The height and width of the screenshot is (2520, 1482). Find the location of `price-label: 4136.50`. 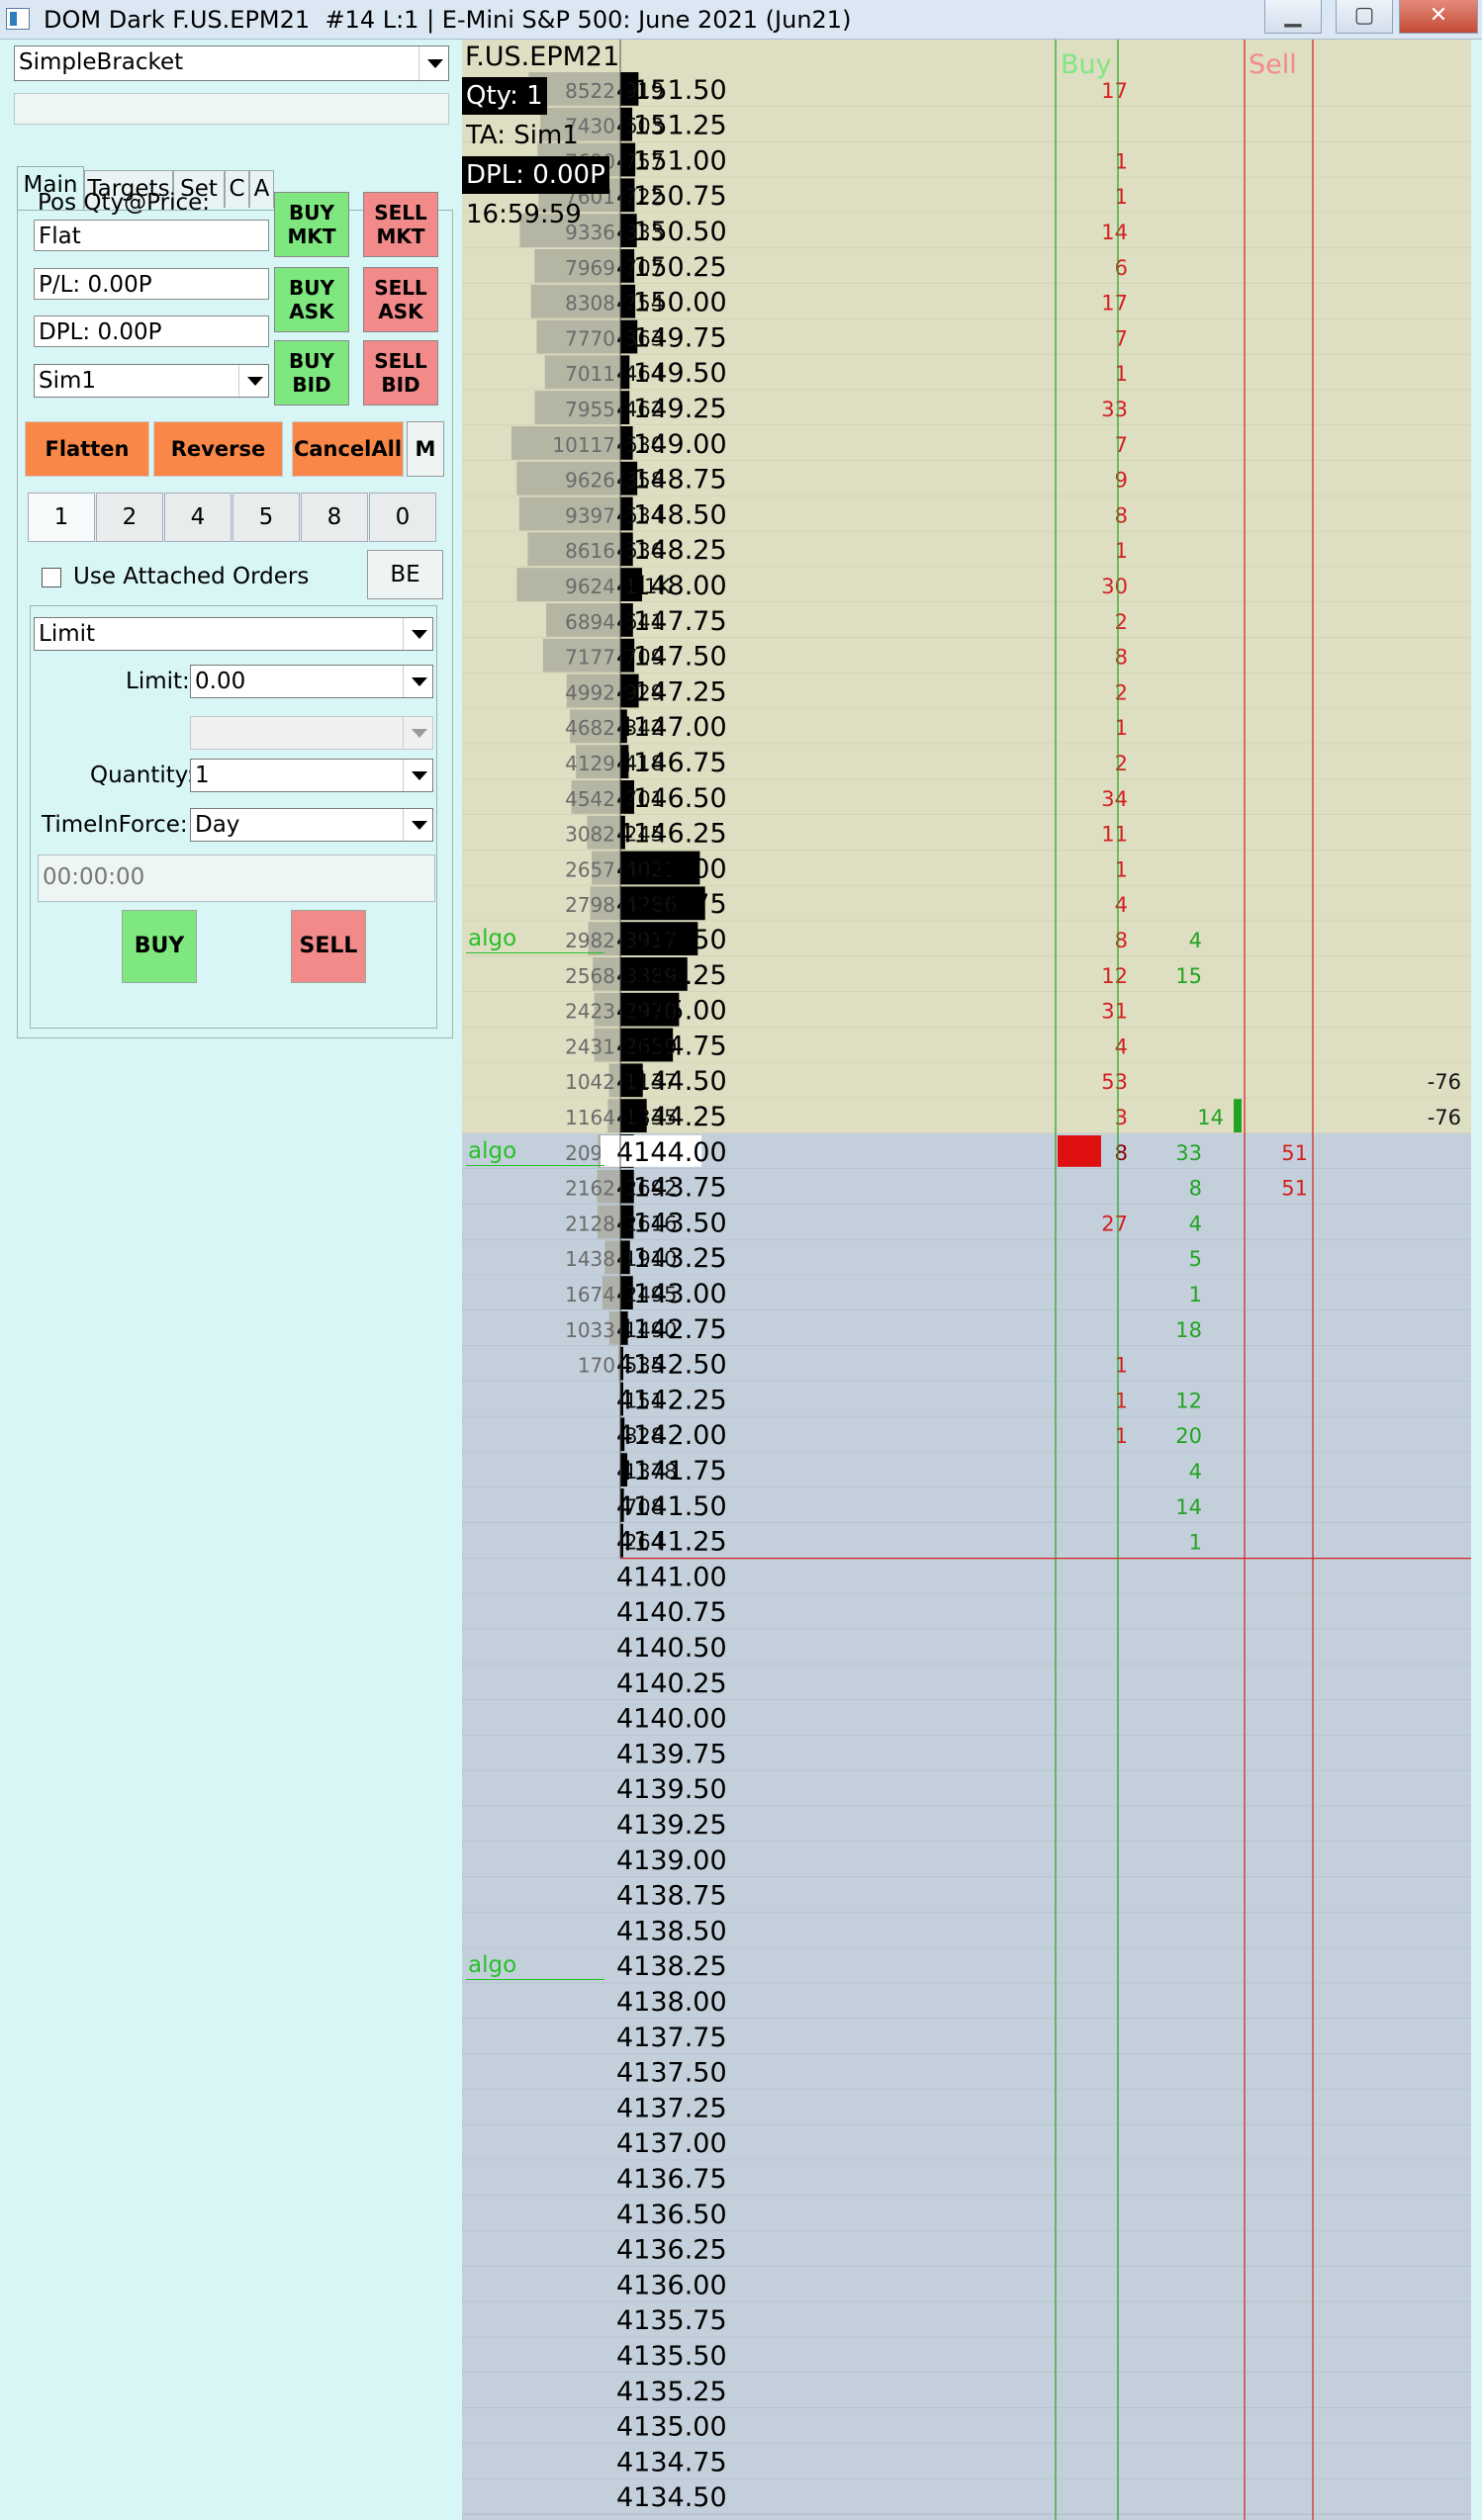

price-label: 4136.50 is located at coordinates (672, 2215).